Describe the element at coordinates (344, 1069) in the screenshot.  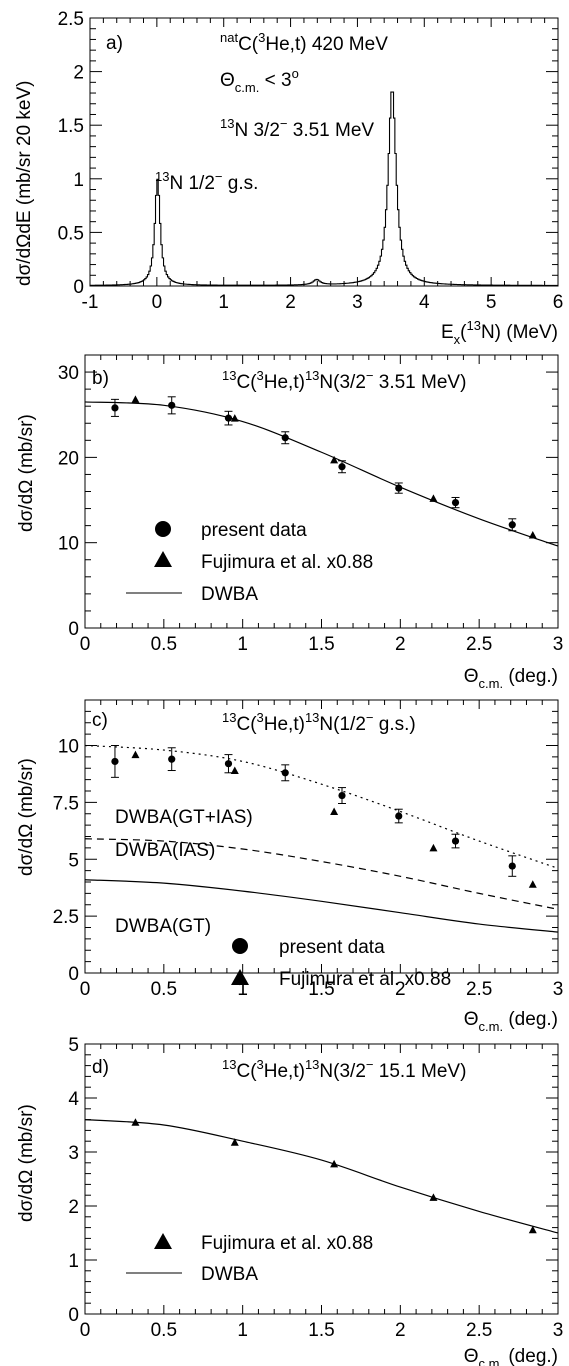
I see `panel-d-annotation: 13C(3He,t)13N(3/2− 15.1 MeV)` at that location.